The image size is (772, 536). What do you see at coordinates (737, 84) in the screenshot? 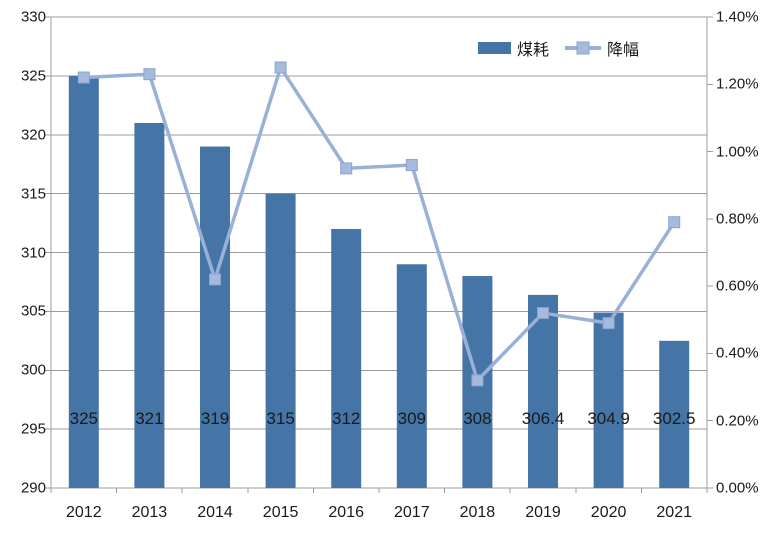
I see `secondary-axis-label-1.20%: 1.20%` at bounding box center [737, 84].